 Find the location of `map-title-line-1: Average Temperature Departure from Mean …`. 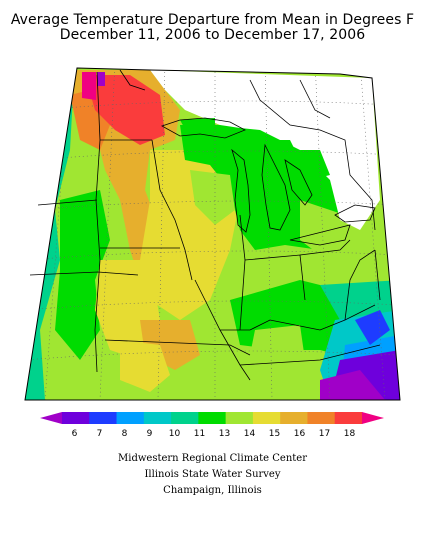

map-title-line-1: Average Temperature Departure from Mean … is located at coordinates (212, 20).